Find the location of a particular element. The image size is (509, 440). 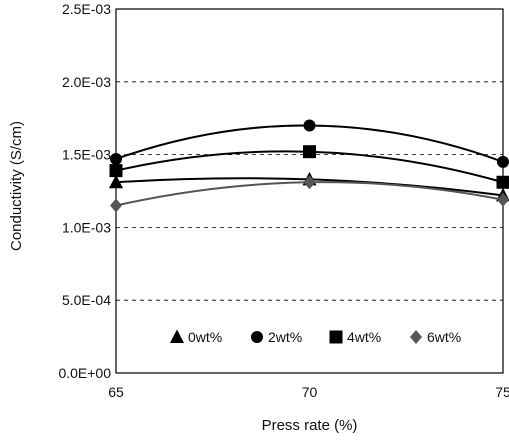

legend-item: 0wt% is located at coordinates (196, 337).